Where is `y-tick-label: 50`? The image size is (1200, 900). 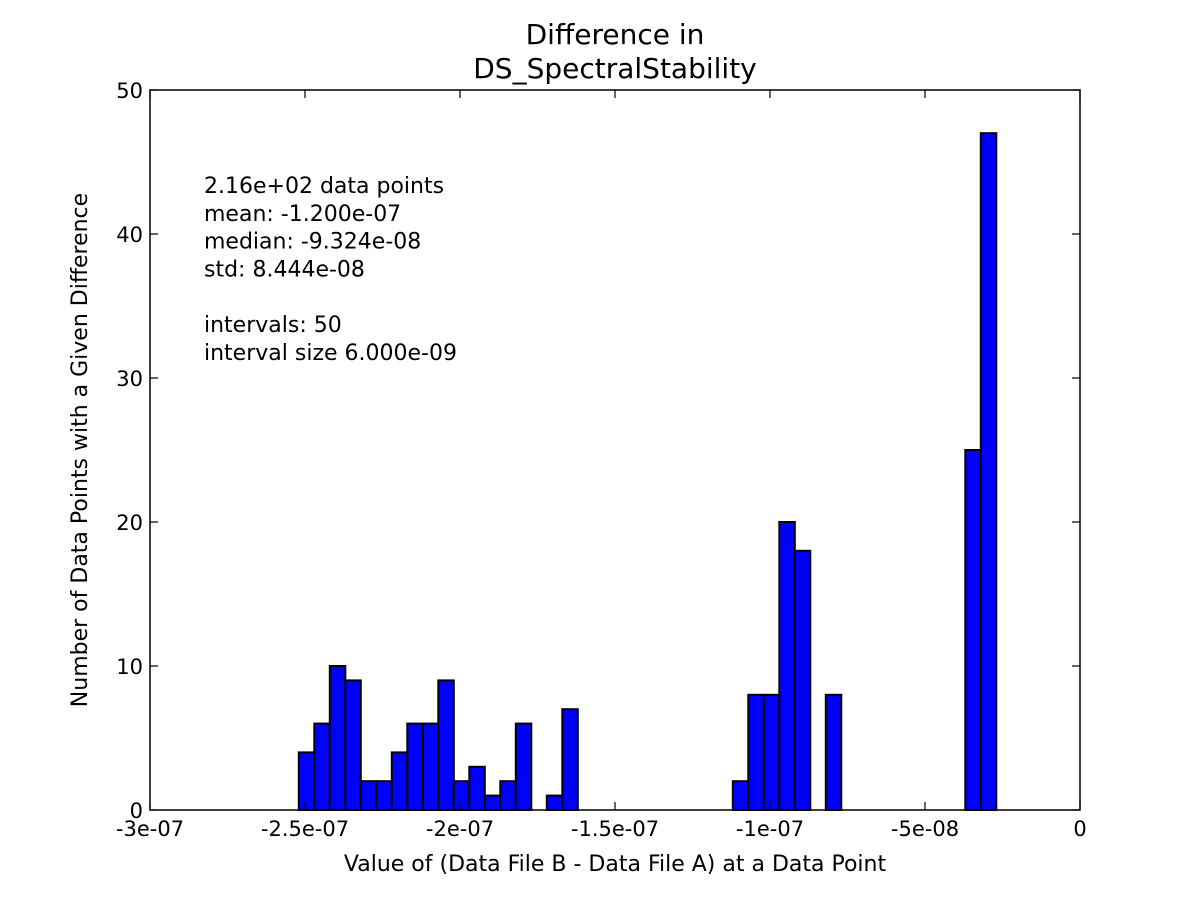
y-tick-label: 50 is located at coordinates (129, 91).